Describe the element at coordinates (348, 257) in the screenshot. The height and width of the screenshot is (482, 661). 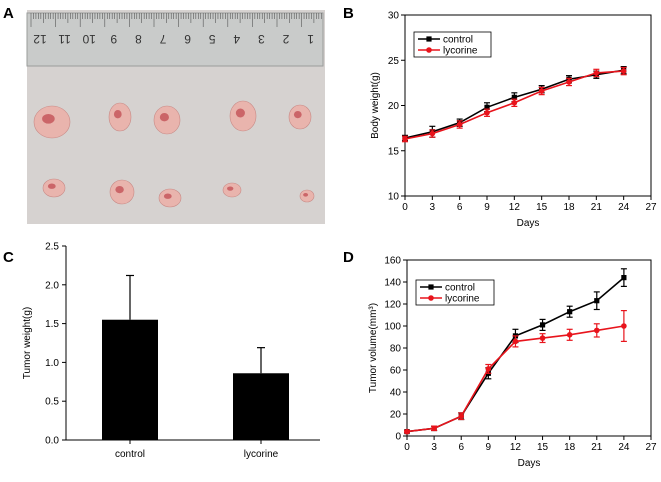
I see `panel-label-d: D` at that location.